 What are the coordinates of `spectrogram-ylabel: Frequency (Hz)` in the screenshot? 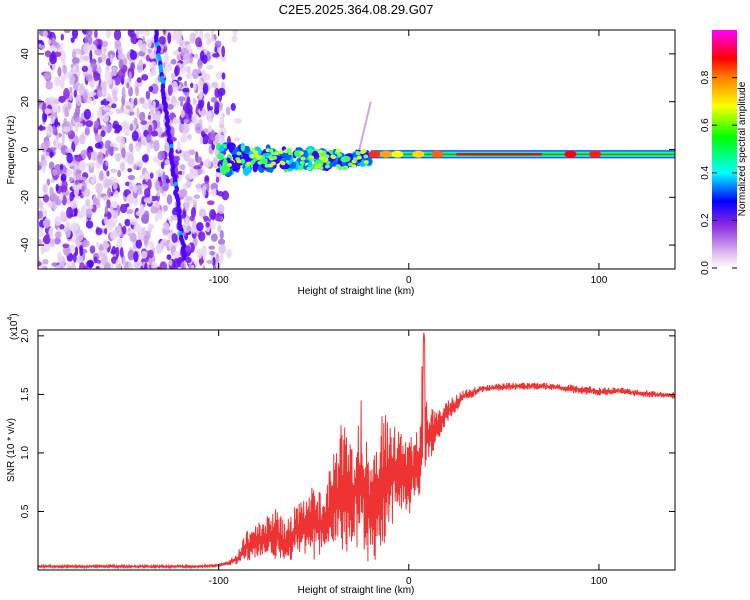 It's located at (11, 150).